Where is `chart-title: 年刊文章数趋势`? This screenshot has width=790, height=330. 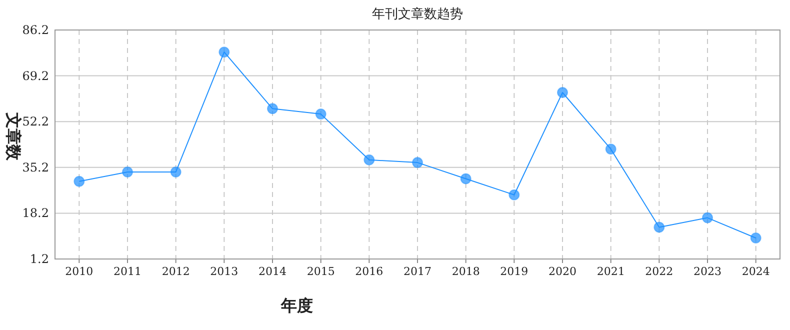
chart-title: 年刊文章数趋势 is located at coordinates (417, 14).